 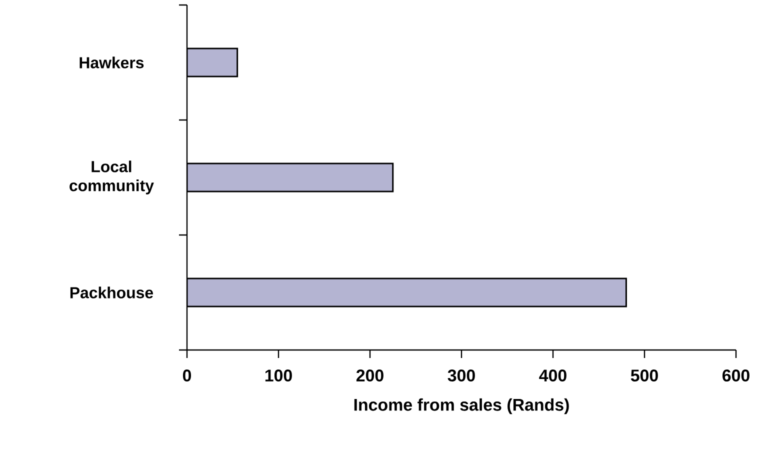 What do you see at coordinates (112, 177) in the screenshot?
I see `y-tick-label: Local community` at bounding box center [112, 177].